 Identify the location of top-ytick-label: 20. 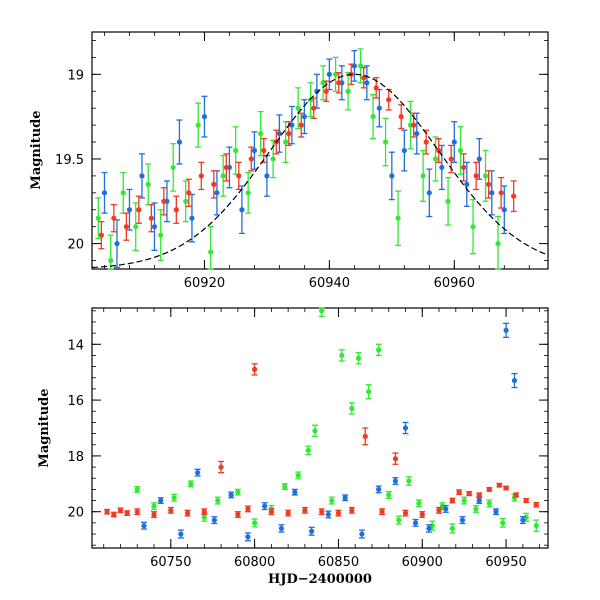
(75, 245).